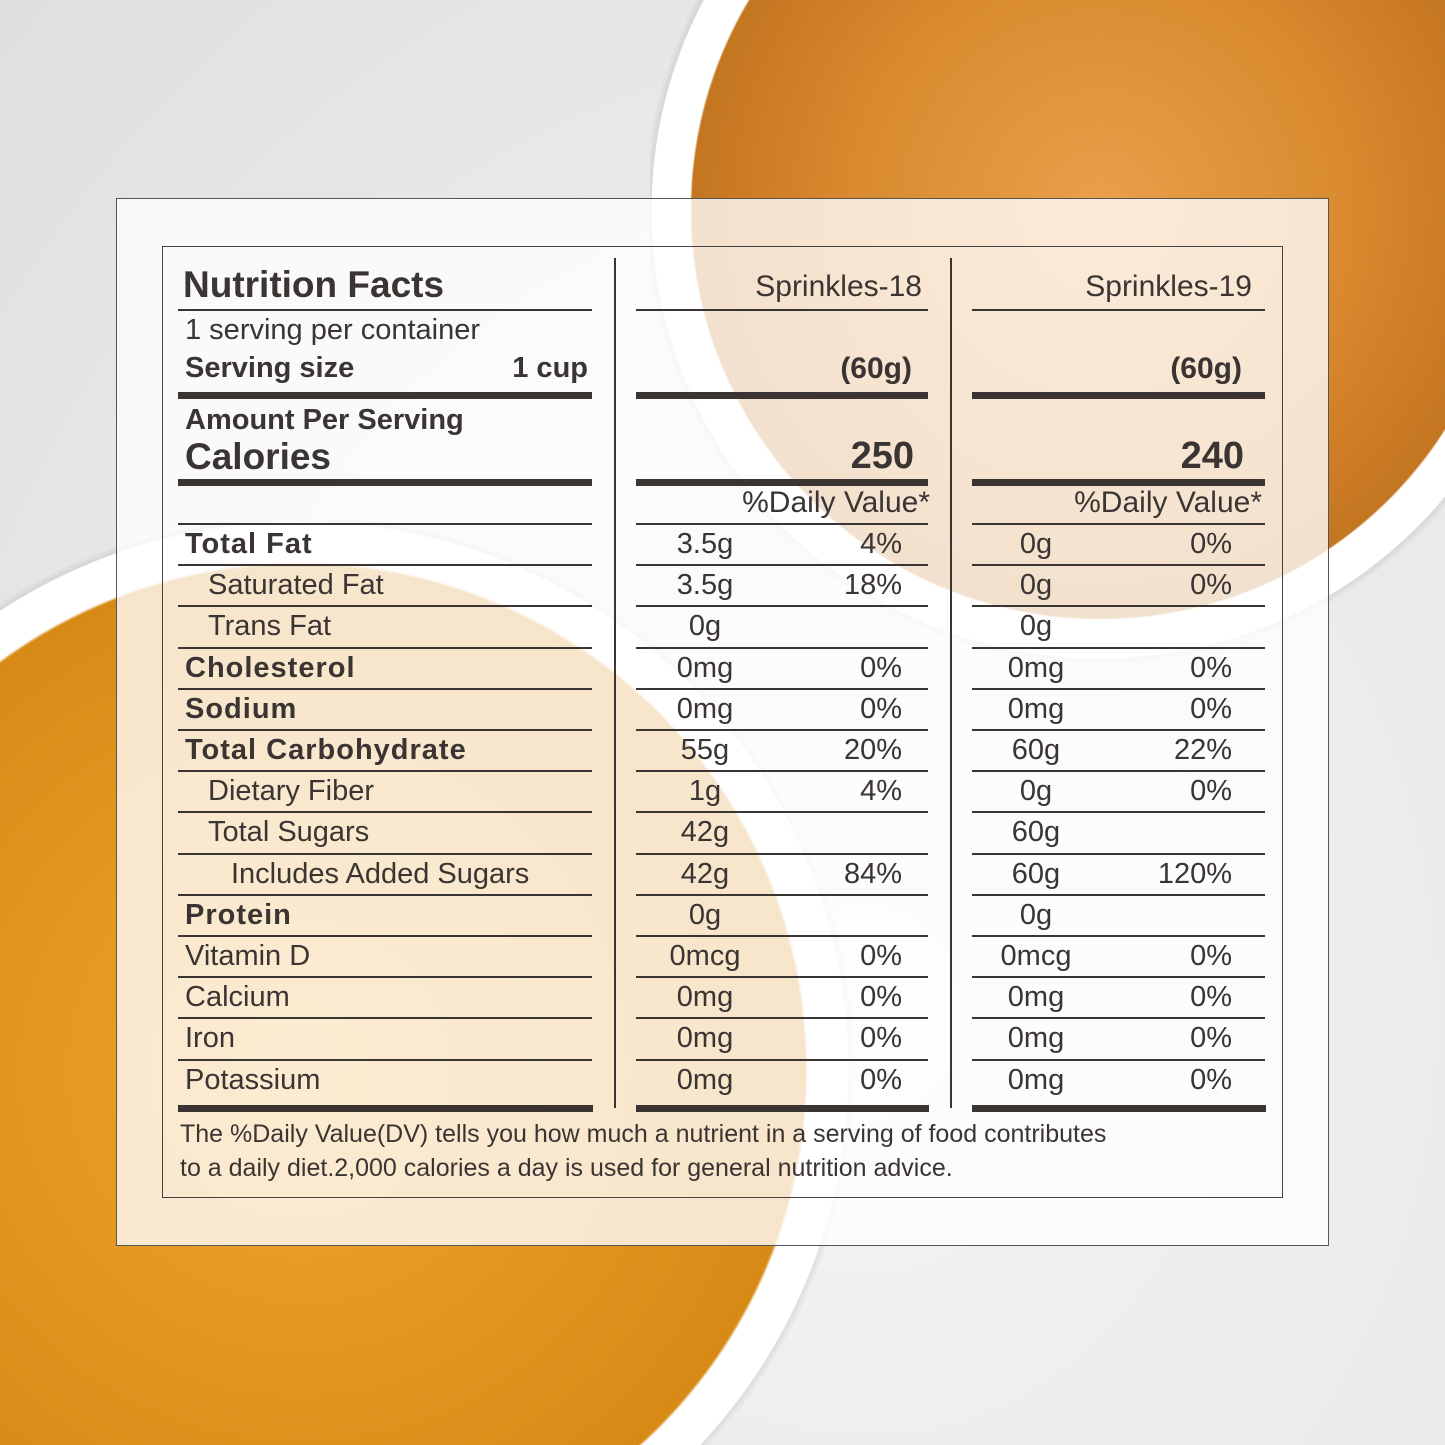 Image resolution: width=1445 pixels, height=1445 pixels. Describe the element at coordinates (705, 873) in the screenshot. I see `amount-1: 42g` at that location.